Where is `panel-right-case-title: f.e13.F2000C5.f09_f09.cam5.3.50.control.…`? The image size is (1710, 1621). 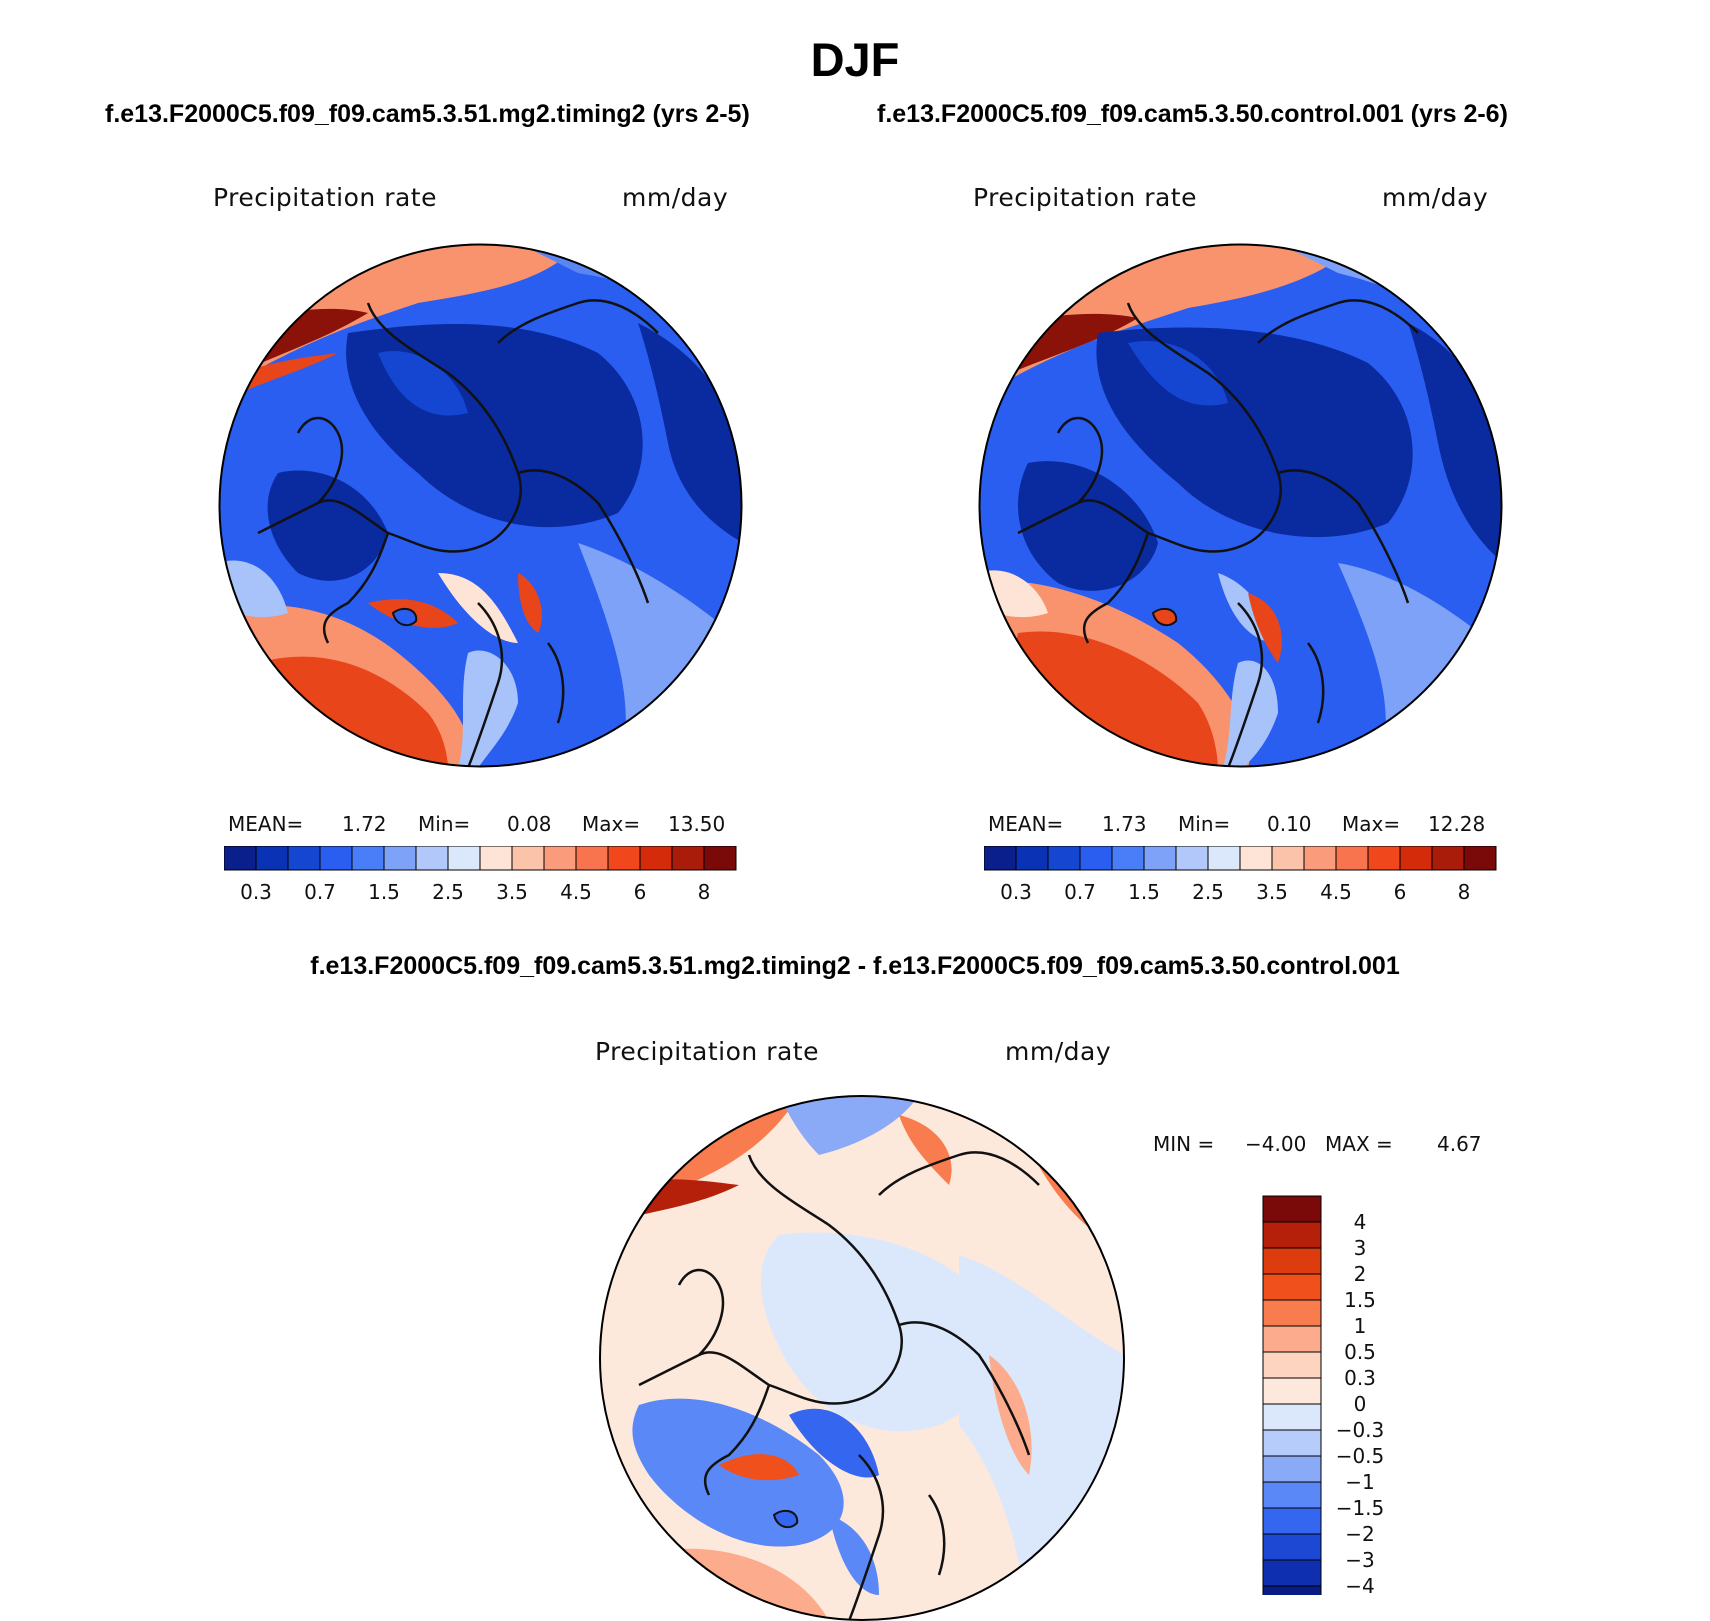
panel-right-case-title: f.e13.F2000C5.f09_f09.cam5.3.50.control.… is located at coordinates (1192, 114).